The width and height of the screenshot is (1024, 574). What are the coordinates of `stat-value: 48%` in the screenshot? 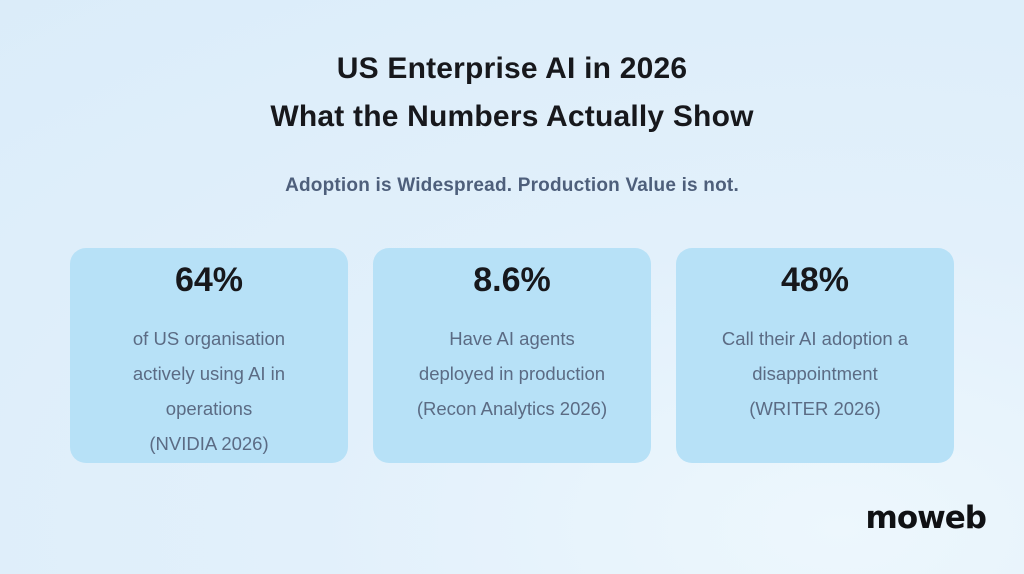 It's located at (815, 280).